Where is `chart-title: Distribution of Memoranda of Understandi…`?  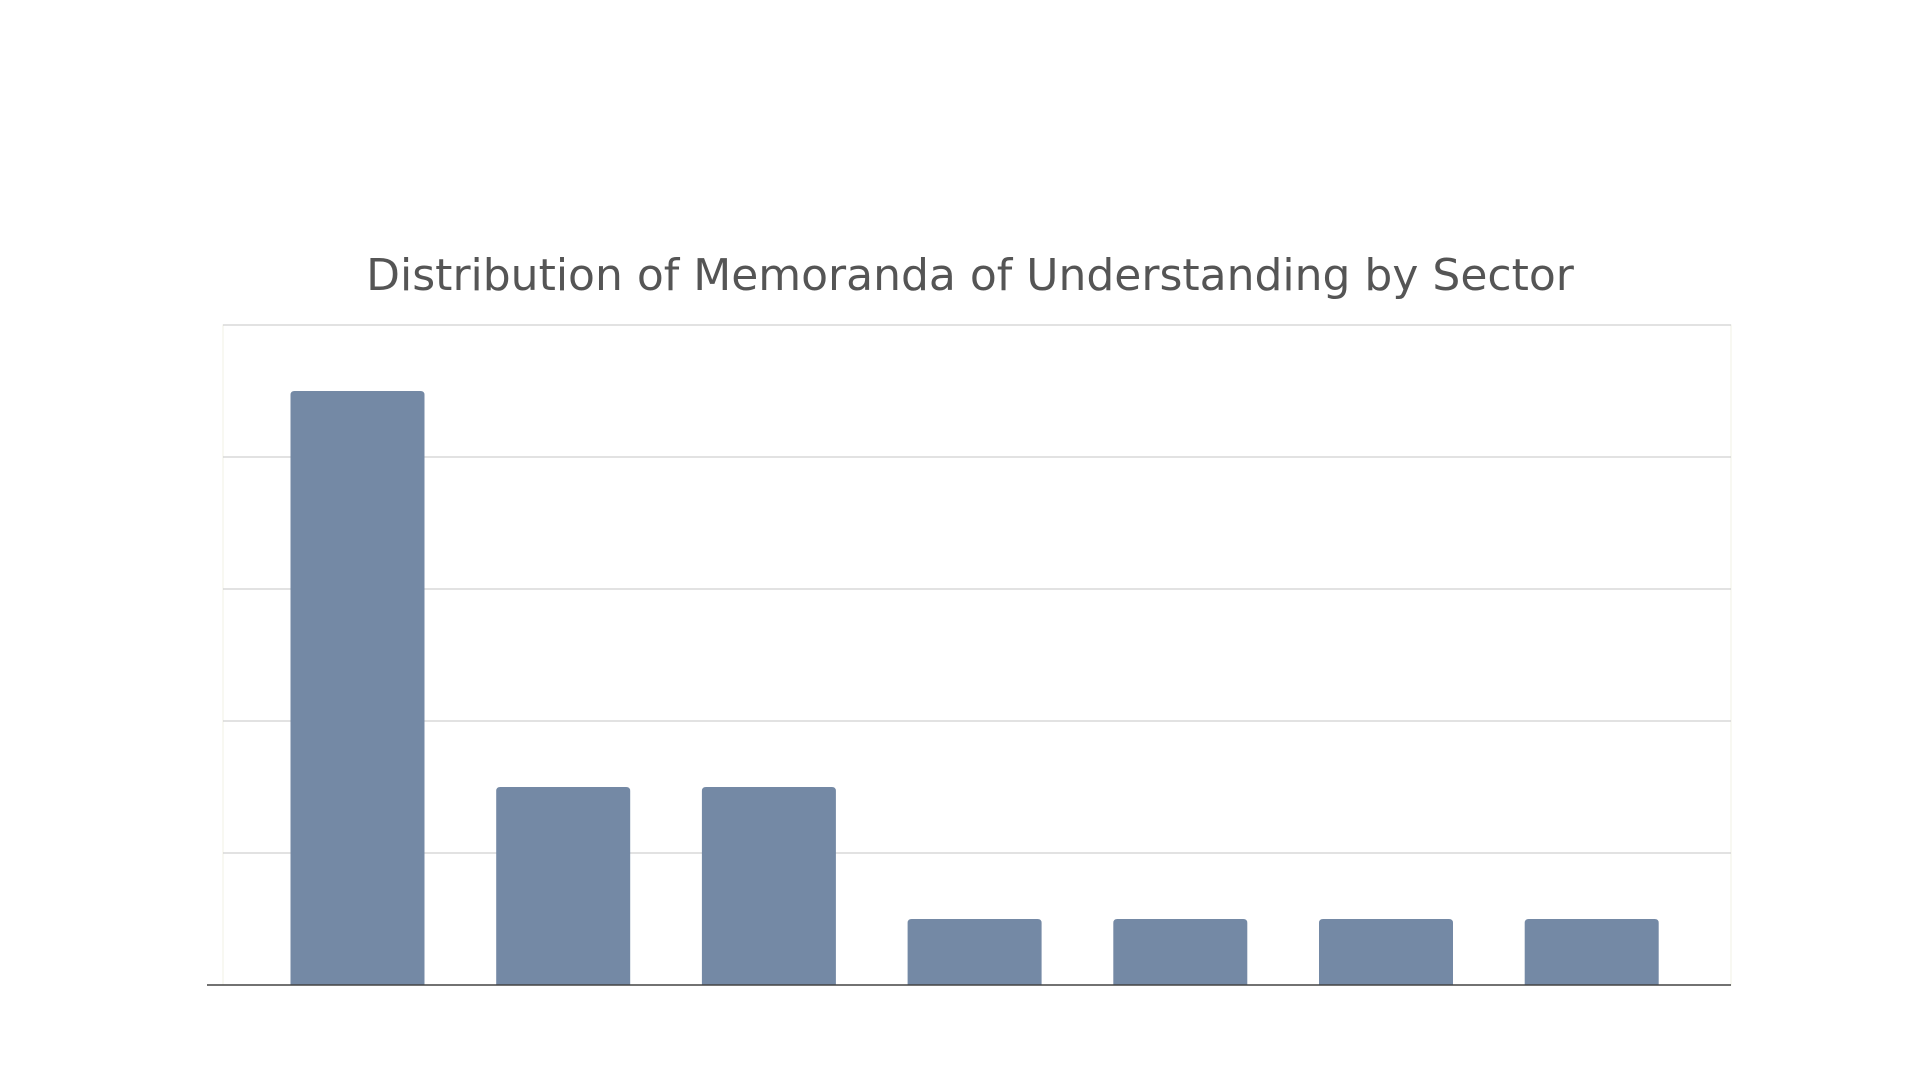 chart-title: Distribution of Memoranda of Understandi… is located at coordinates (970, 275).